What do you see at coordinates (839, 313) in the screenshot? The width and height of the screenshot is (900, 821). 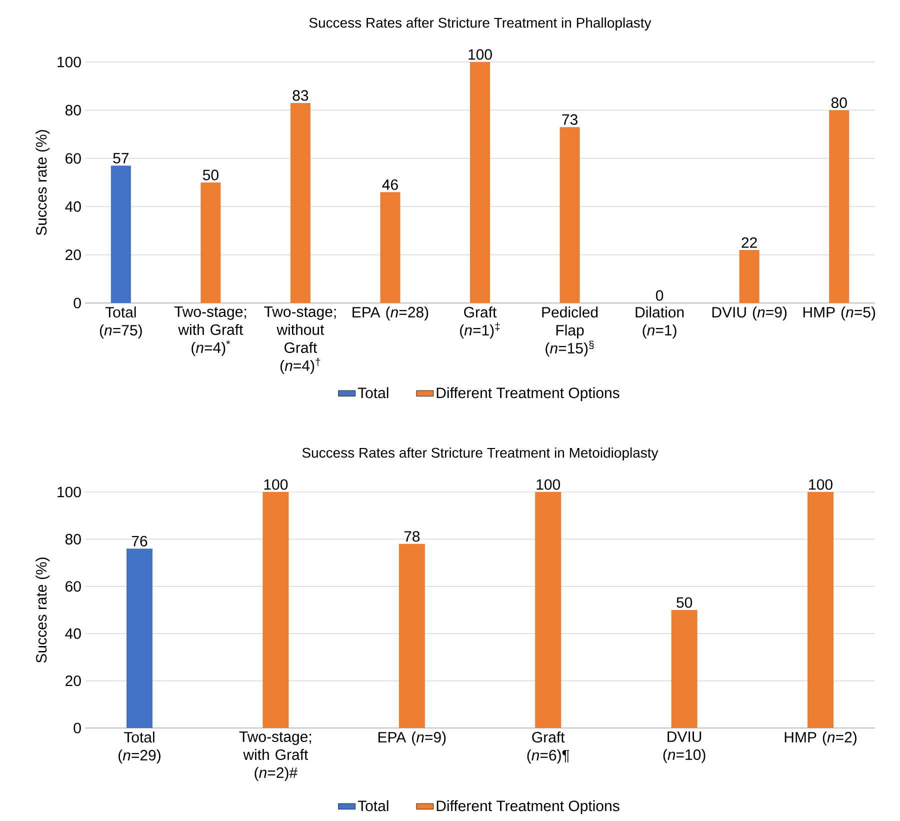 I see `x-tick-label: HMP (n=5)` at bounding box center [839, 313].